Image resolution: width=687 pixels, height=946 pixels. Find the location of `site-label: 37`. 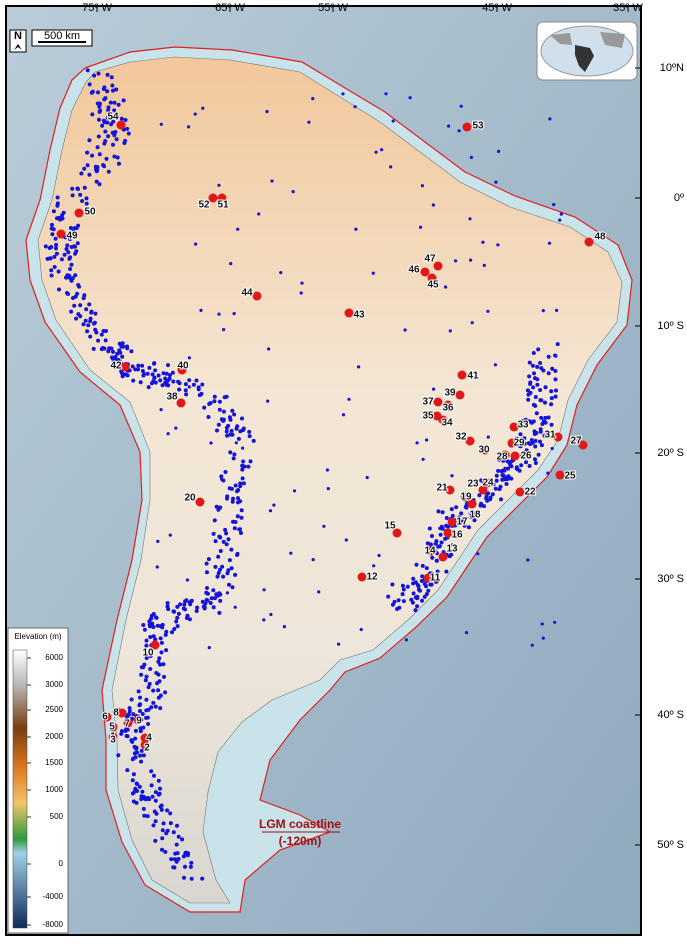

site-label: 37 is located at coordinates (428, 402).